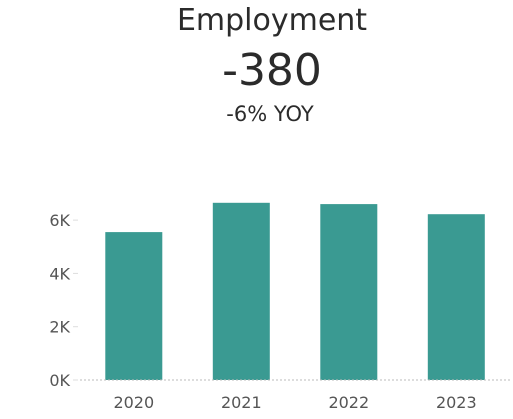  I want to click on kpi-change: -6% YOY, so click(270, 114).